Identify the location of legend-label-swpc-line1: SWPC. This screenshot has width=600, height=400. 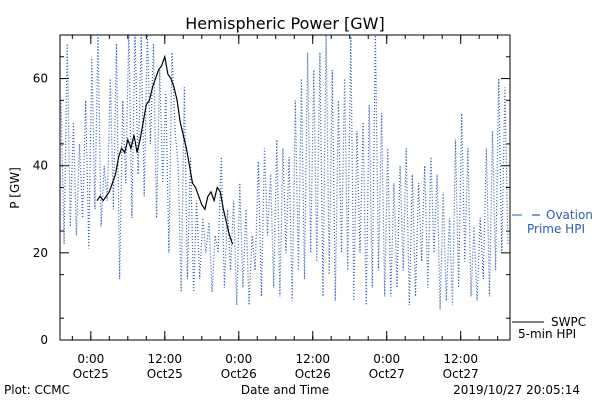
(568, 322).